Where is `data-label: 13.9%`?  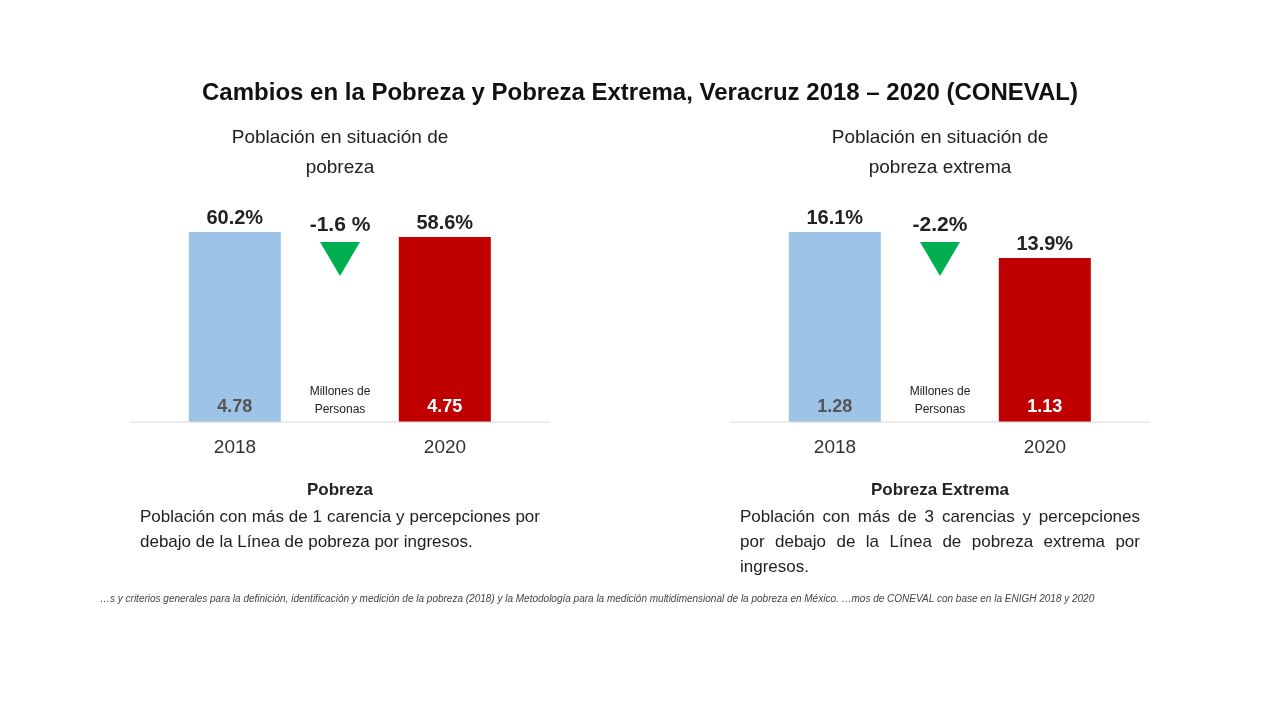
data-label: 13.9% is located at coordinates (1045, 242).